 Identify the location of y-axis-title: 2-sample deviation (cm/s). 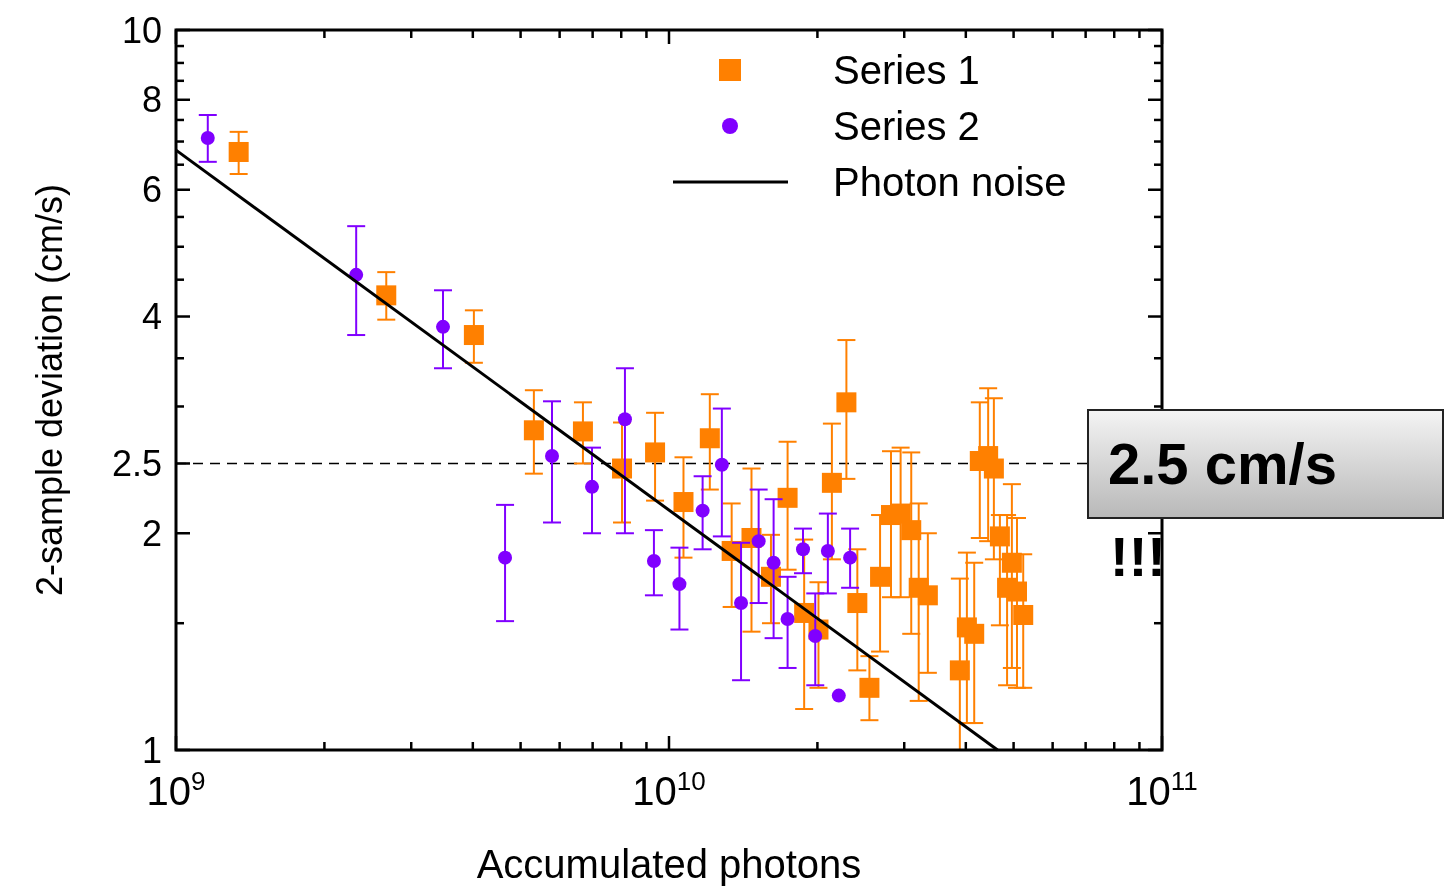
(49, 390).